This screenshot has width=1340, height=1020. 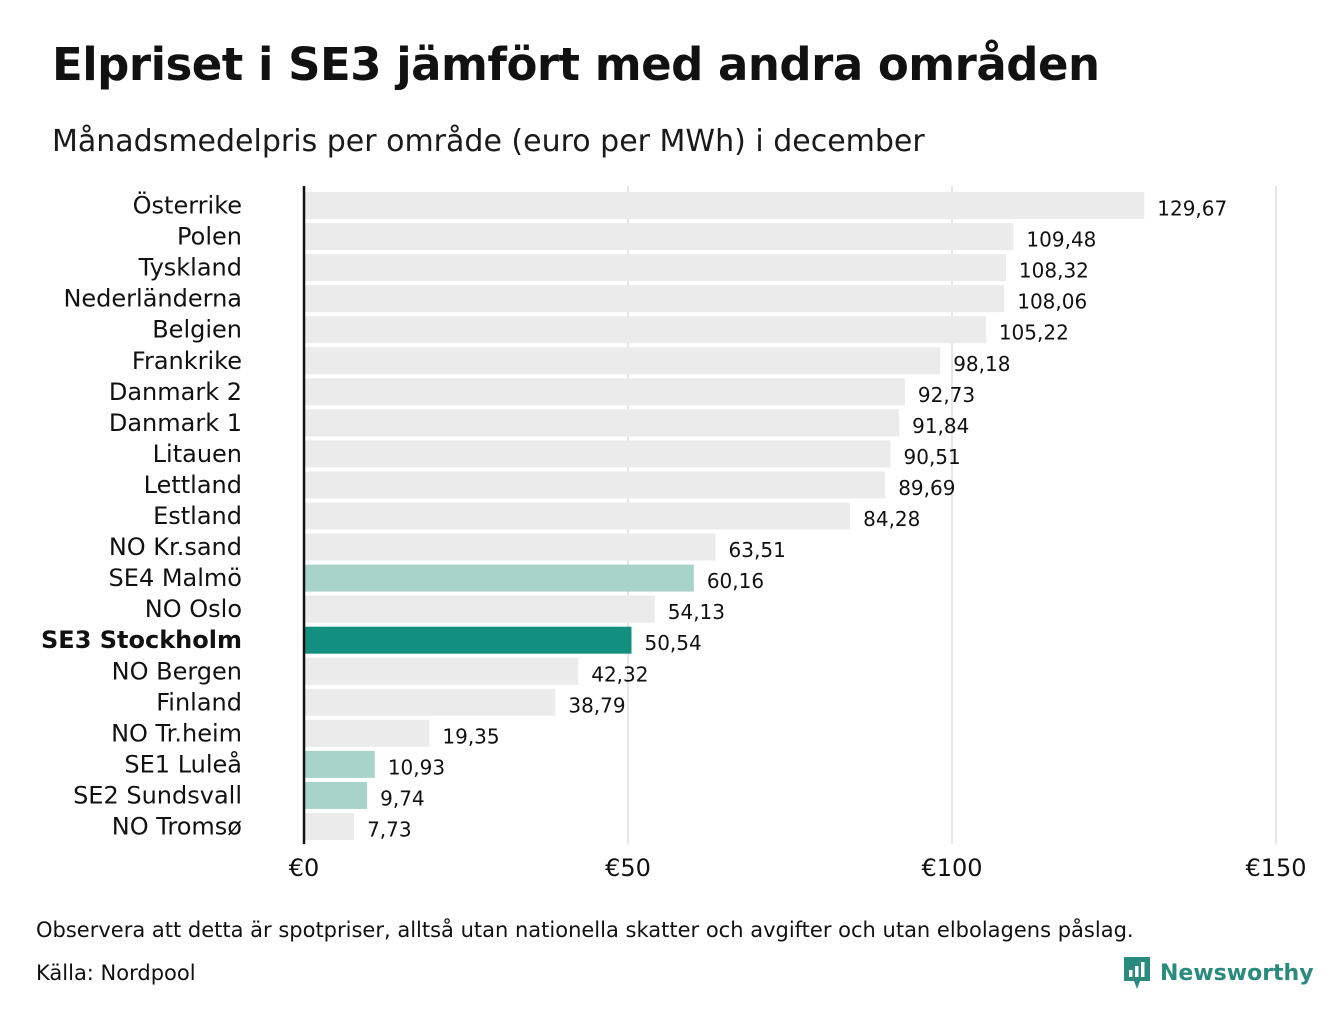 I want to click on category-label: Litauen, so click(x=197, y=454).